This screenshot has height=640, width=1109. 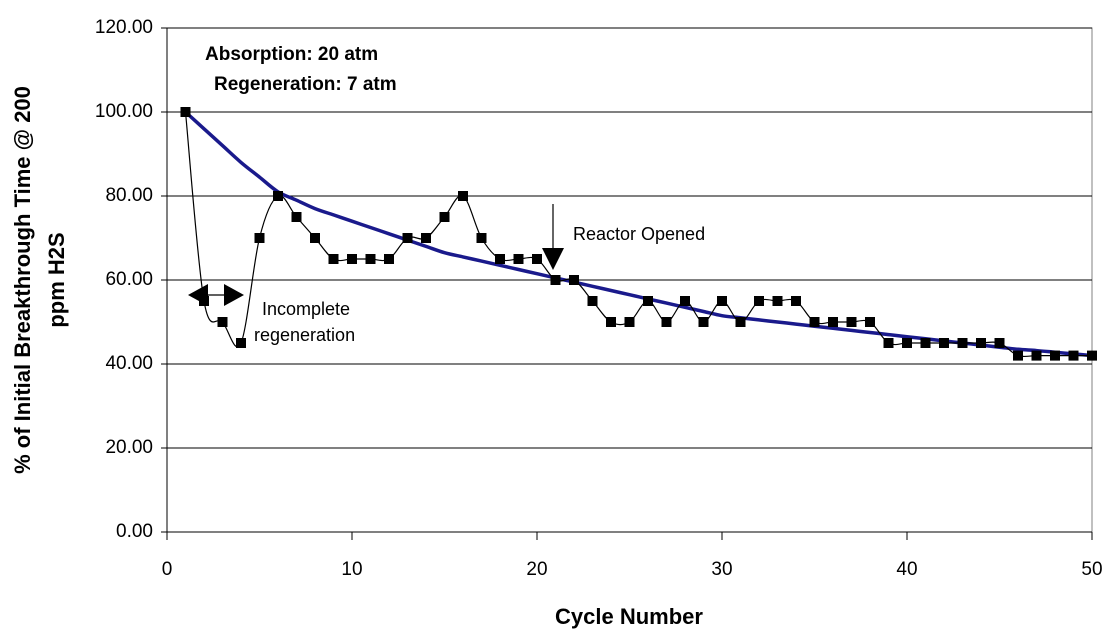 I want to click on annotation-arrows, so click(x=376, y=255).